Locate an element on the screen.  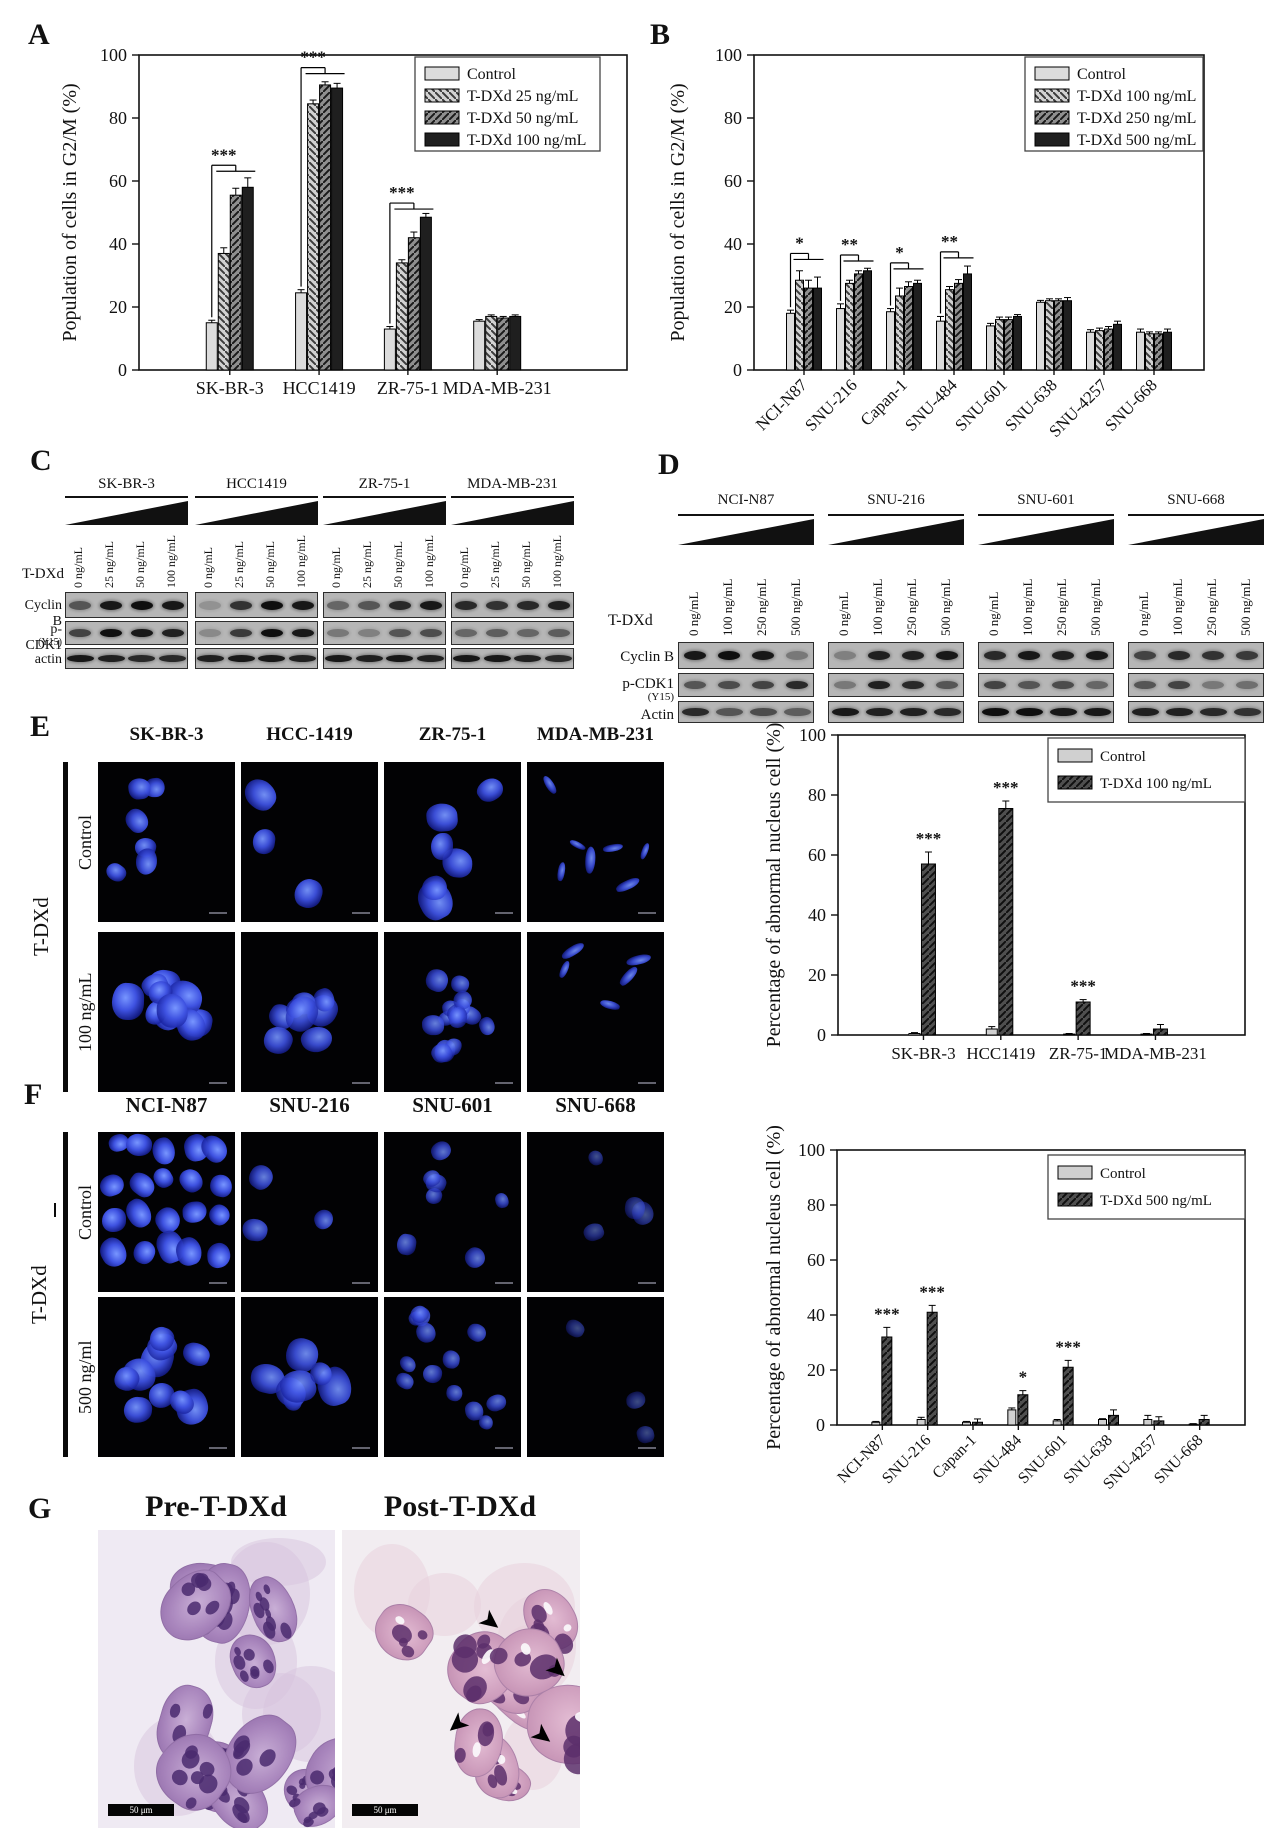
row-label: 100 ng/mL is located at coordinates (85, 1012).